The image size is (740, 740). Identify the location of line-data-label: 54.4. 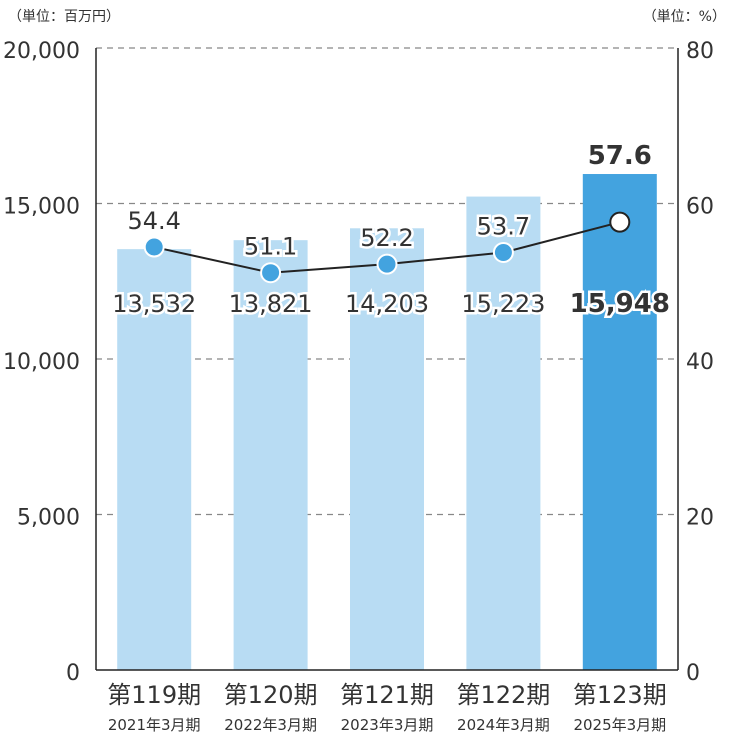
(153, 221).